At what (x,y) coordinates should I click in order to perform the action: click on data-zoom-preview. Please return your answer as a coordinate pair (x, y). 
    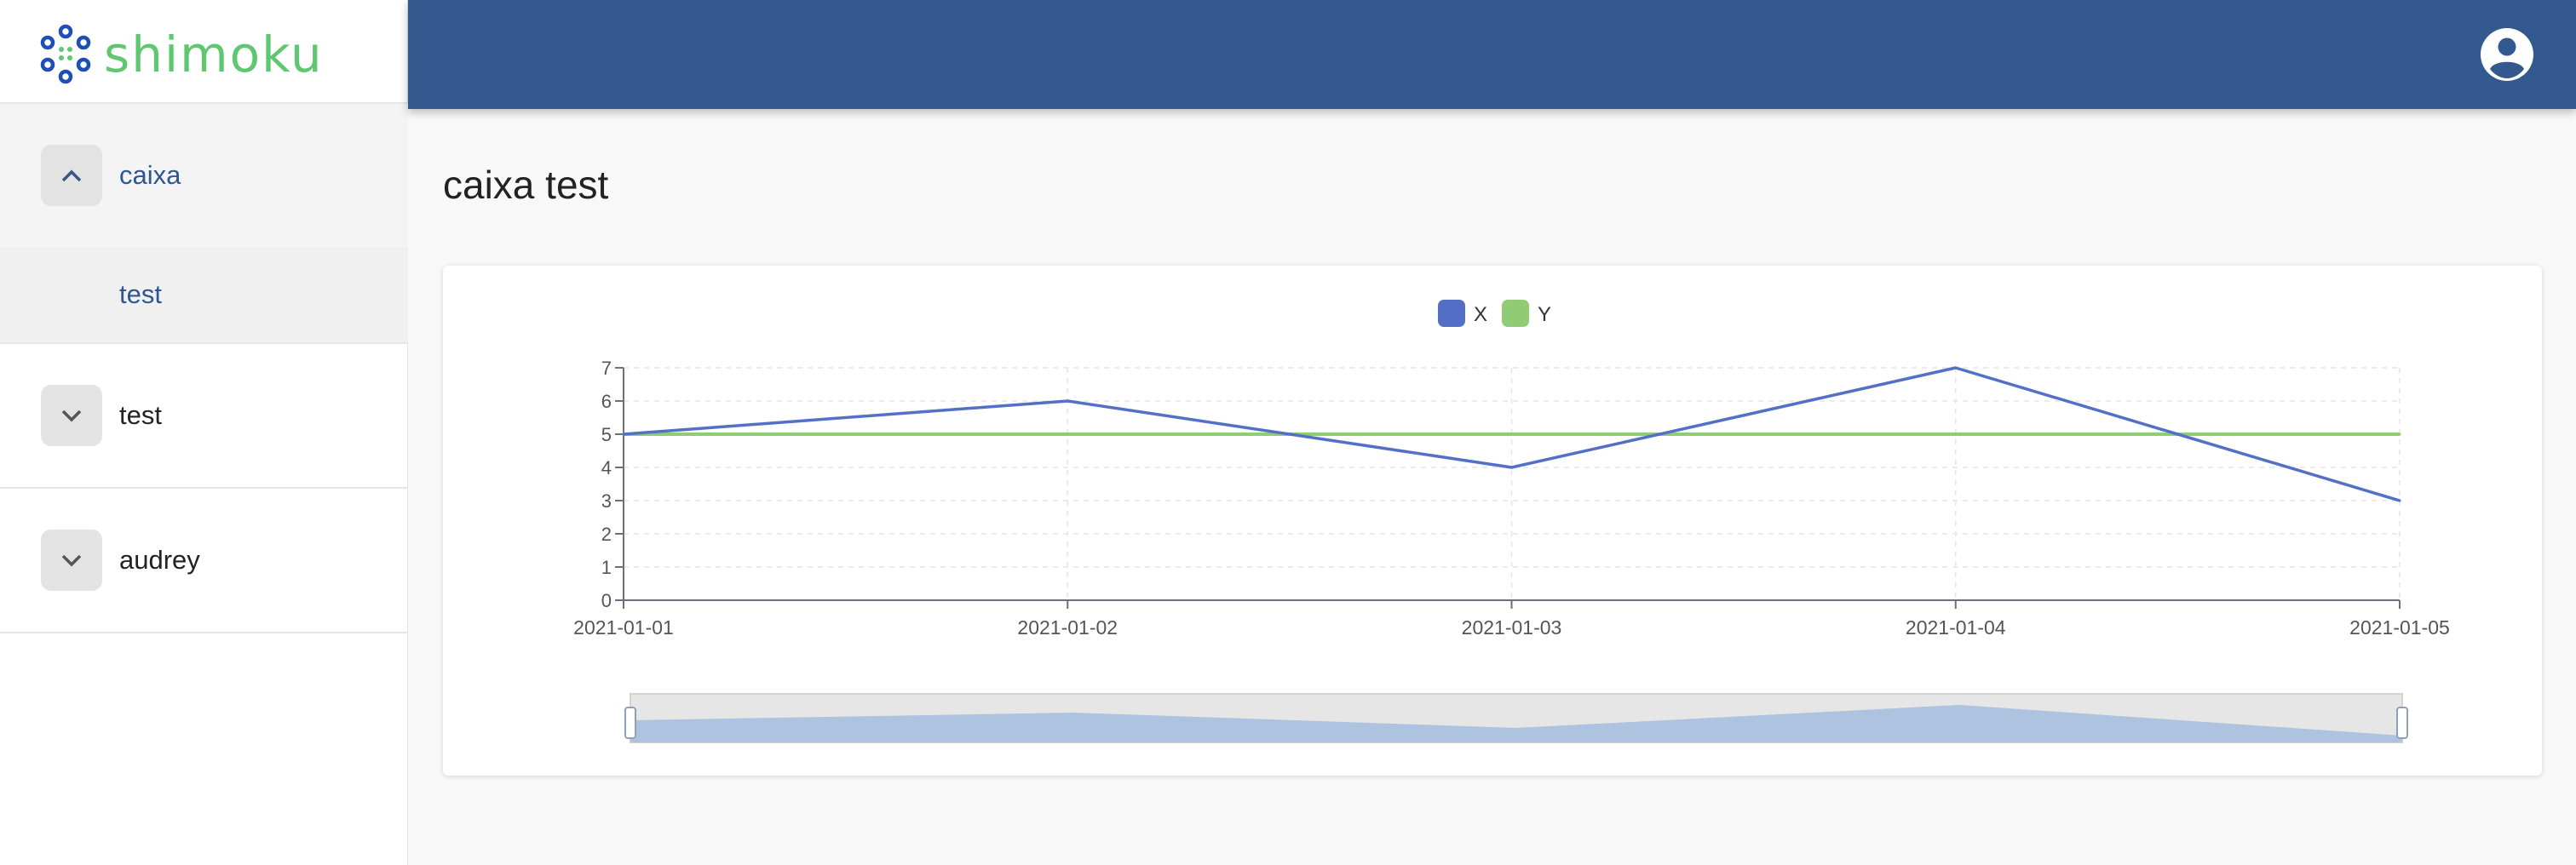
    Looking at the image, I should click on (1516, 724).